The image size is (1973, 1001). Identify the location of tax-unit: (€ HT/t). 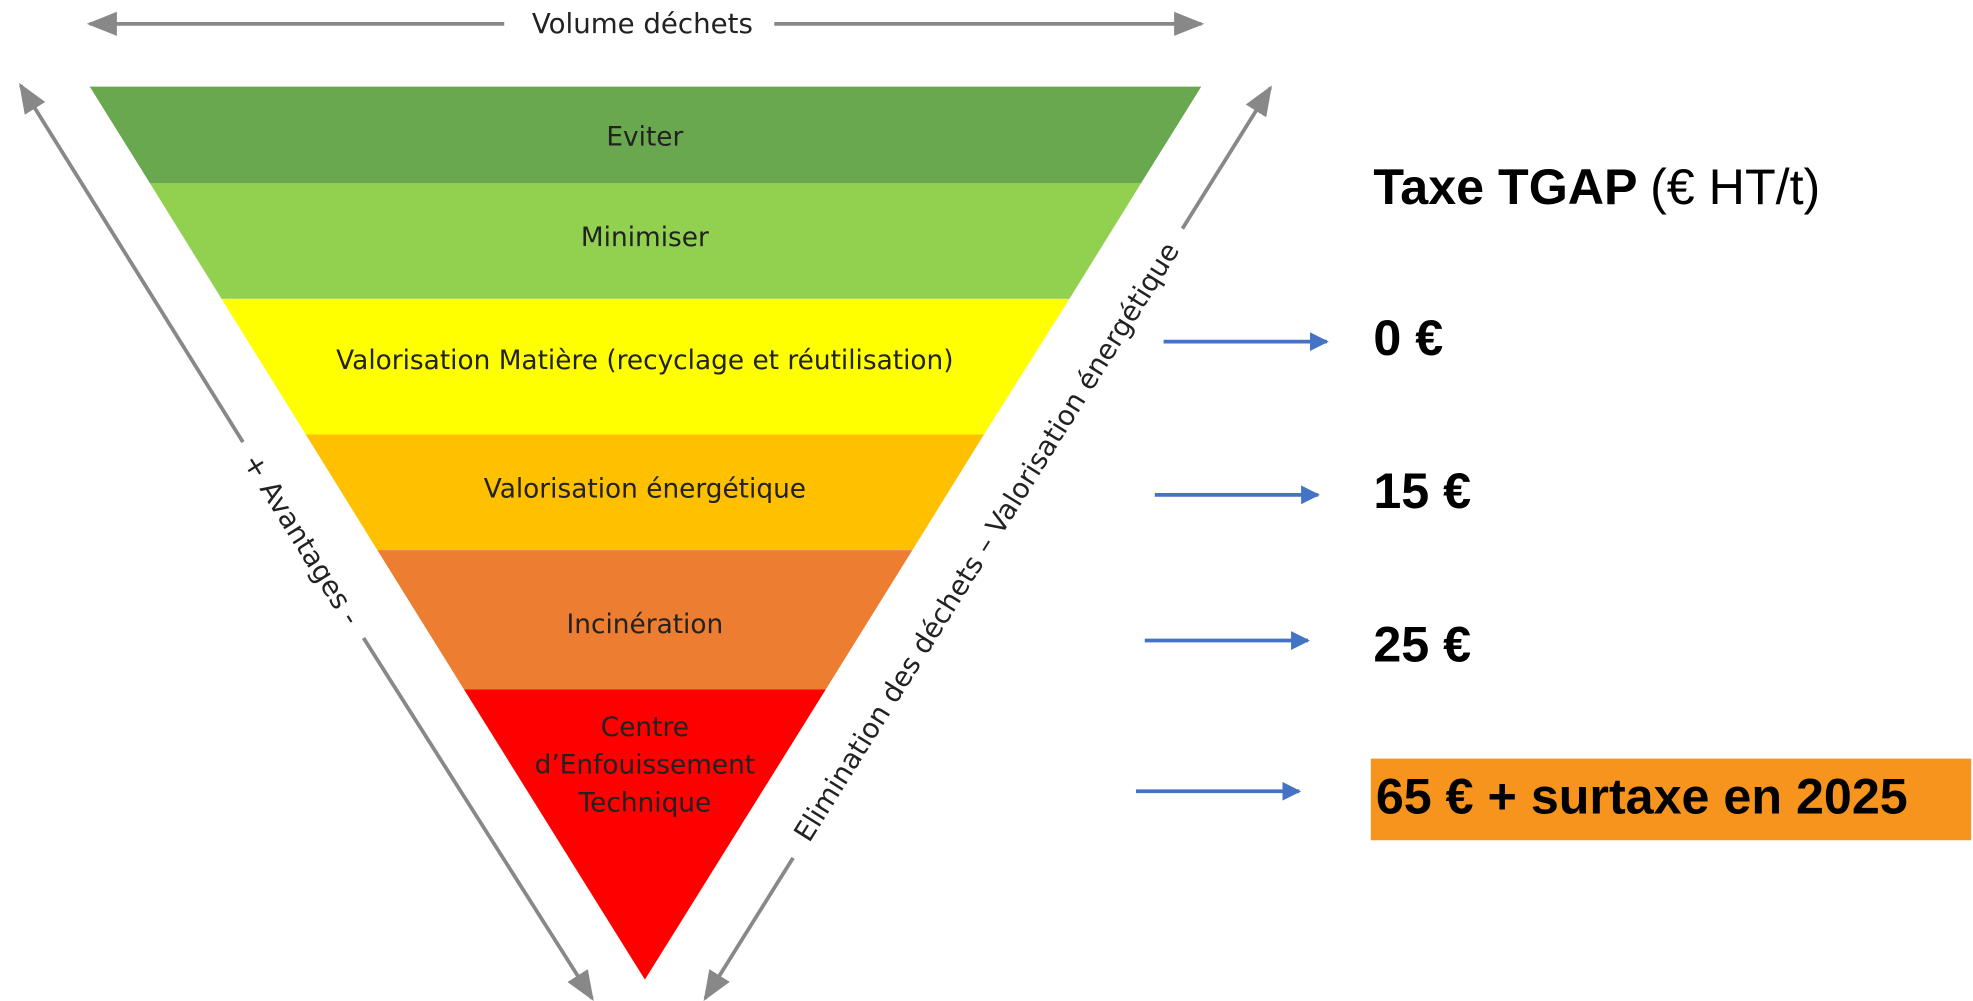
(1735, 187).